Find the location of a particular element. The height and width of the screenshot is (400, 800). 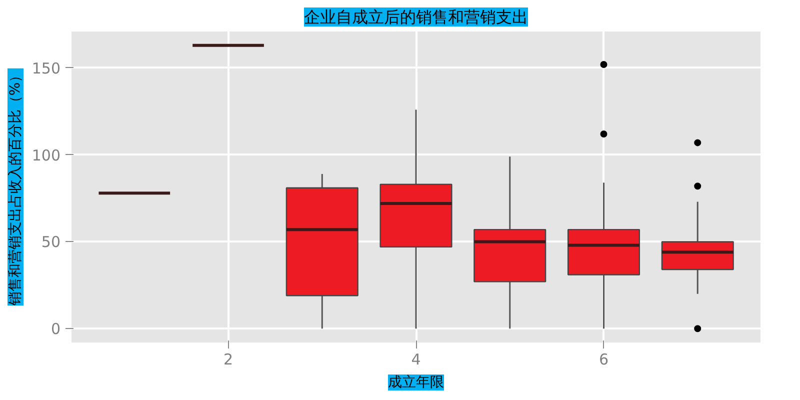

x-axis-title: 成立年限 is located at coordinates (416, 382).